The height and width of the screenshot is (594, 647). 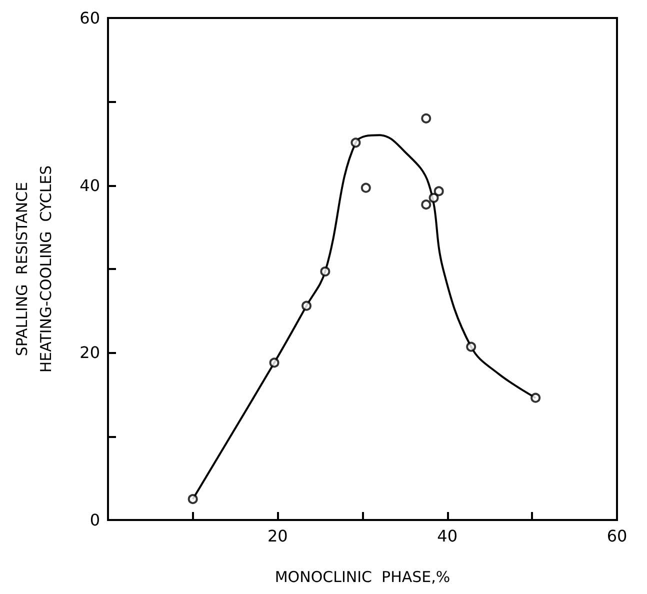 What do you see at coordinates (277, 536) in the screenshot?
I see `x-tick-label: 20` at bounding box center [277, 536].